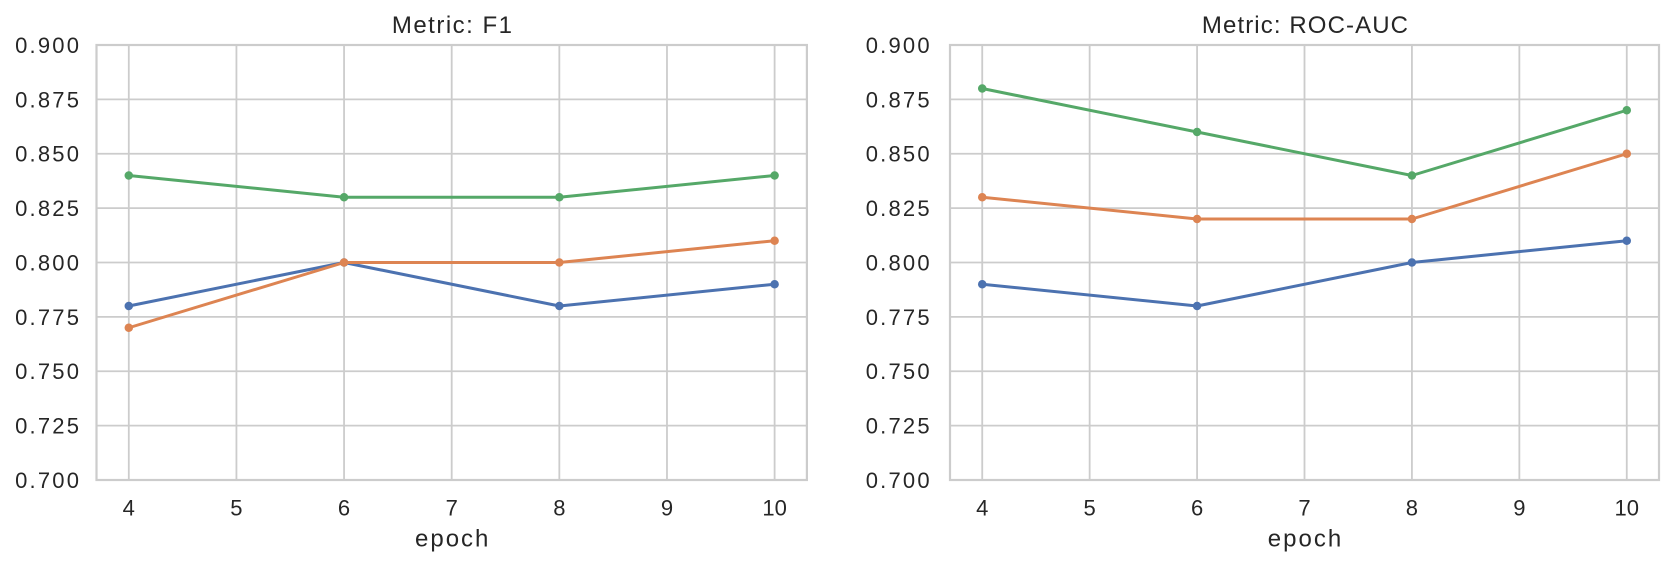 Image resolution: width=1673 pixels, height=565 pixels. What do you see at coordinates (453, 25) in the screenshot?
I see `svg-text: Metric: F1` at bounding box center [453, 25].